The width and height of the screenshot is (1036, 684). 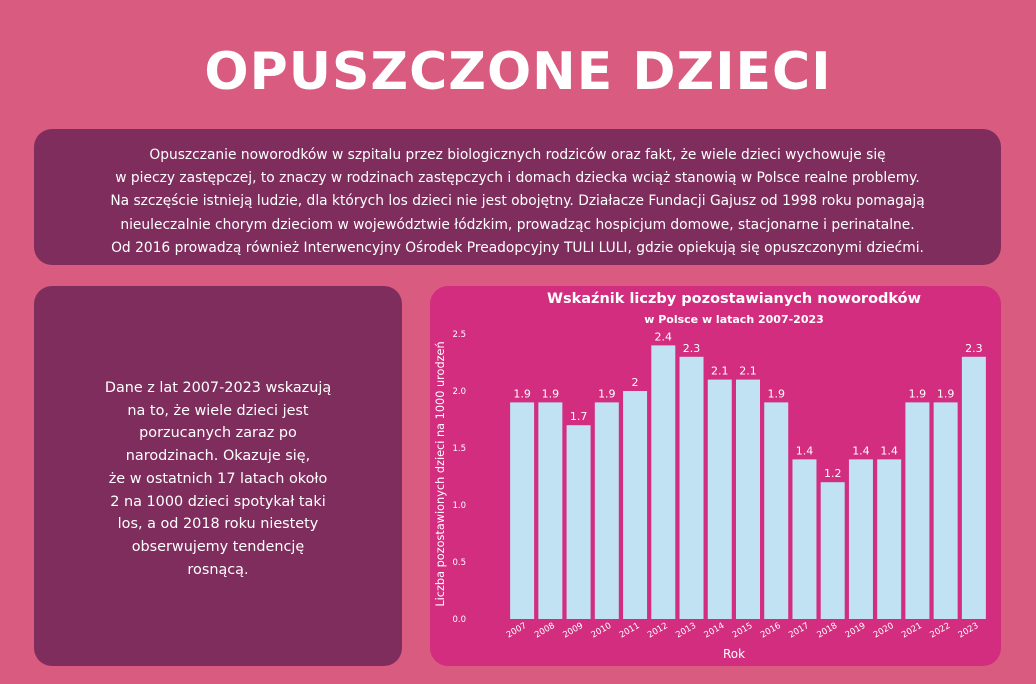 I want to click on bar-value-label: 1.7, so click(x=579, y=416).